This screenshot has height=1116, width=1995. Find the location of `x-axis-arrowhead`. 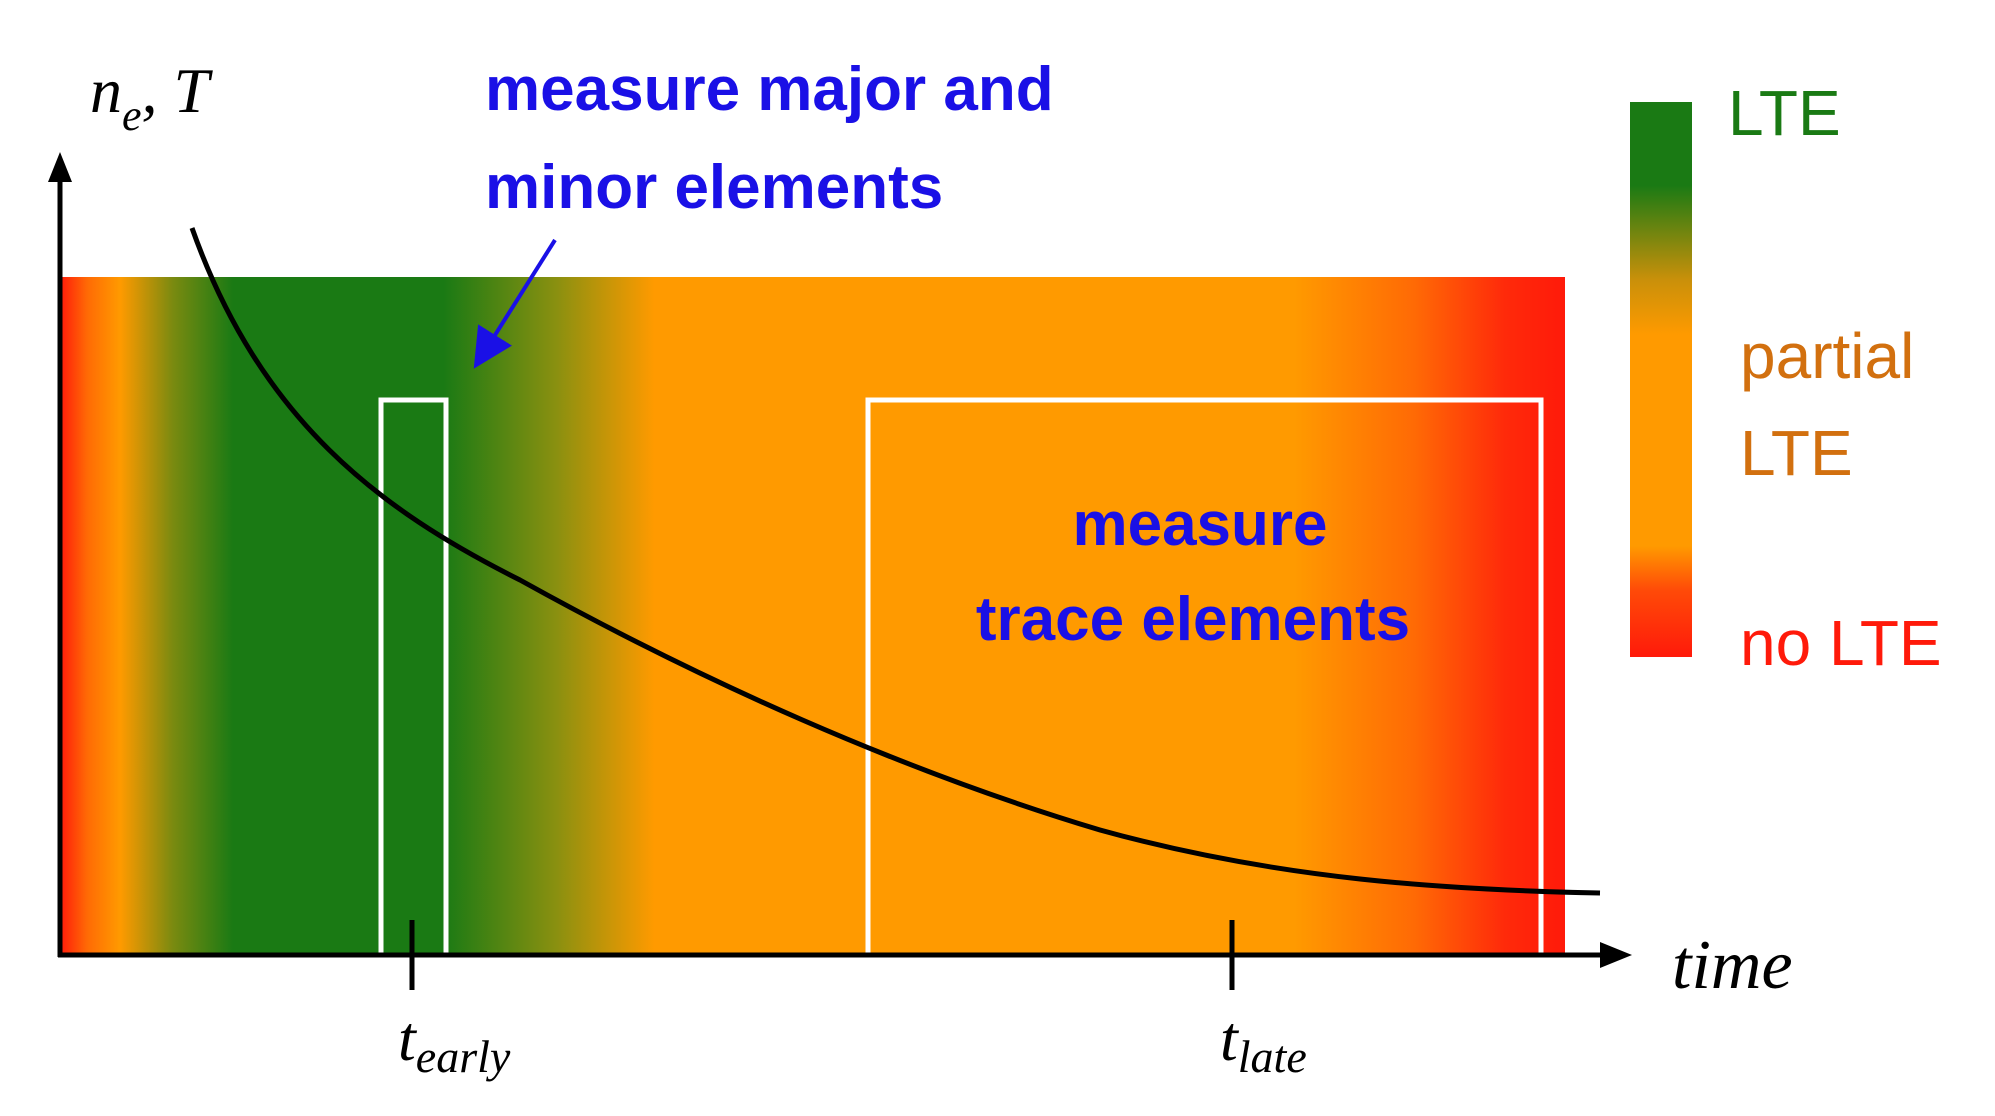

x-axis-arrowhead is located at coordinates (1616, 955).